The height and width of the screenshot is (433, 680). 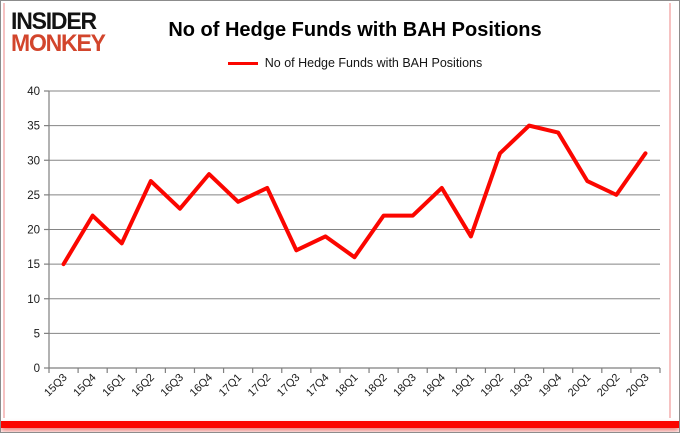 What do you see at coordinates (33, 265) in the screenshot?
I see `y-tick-label: 15` at bounding box center [33, 265].